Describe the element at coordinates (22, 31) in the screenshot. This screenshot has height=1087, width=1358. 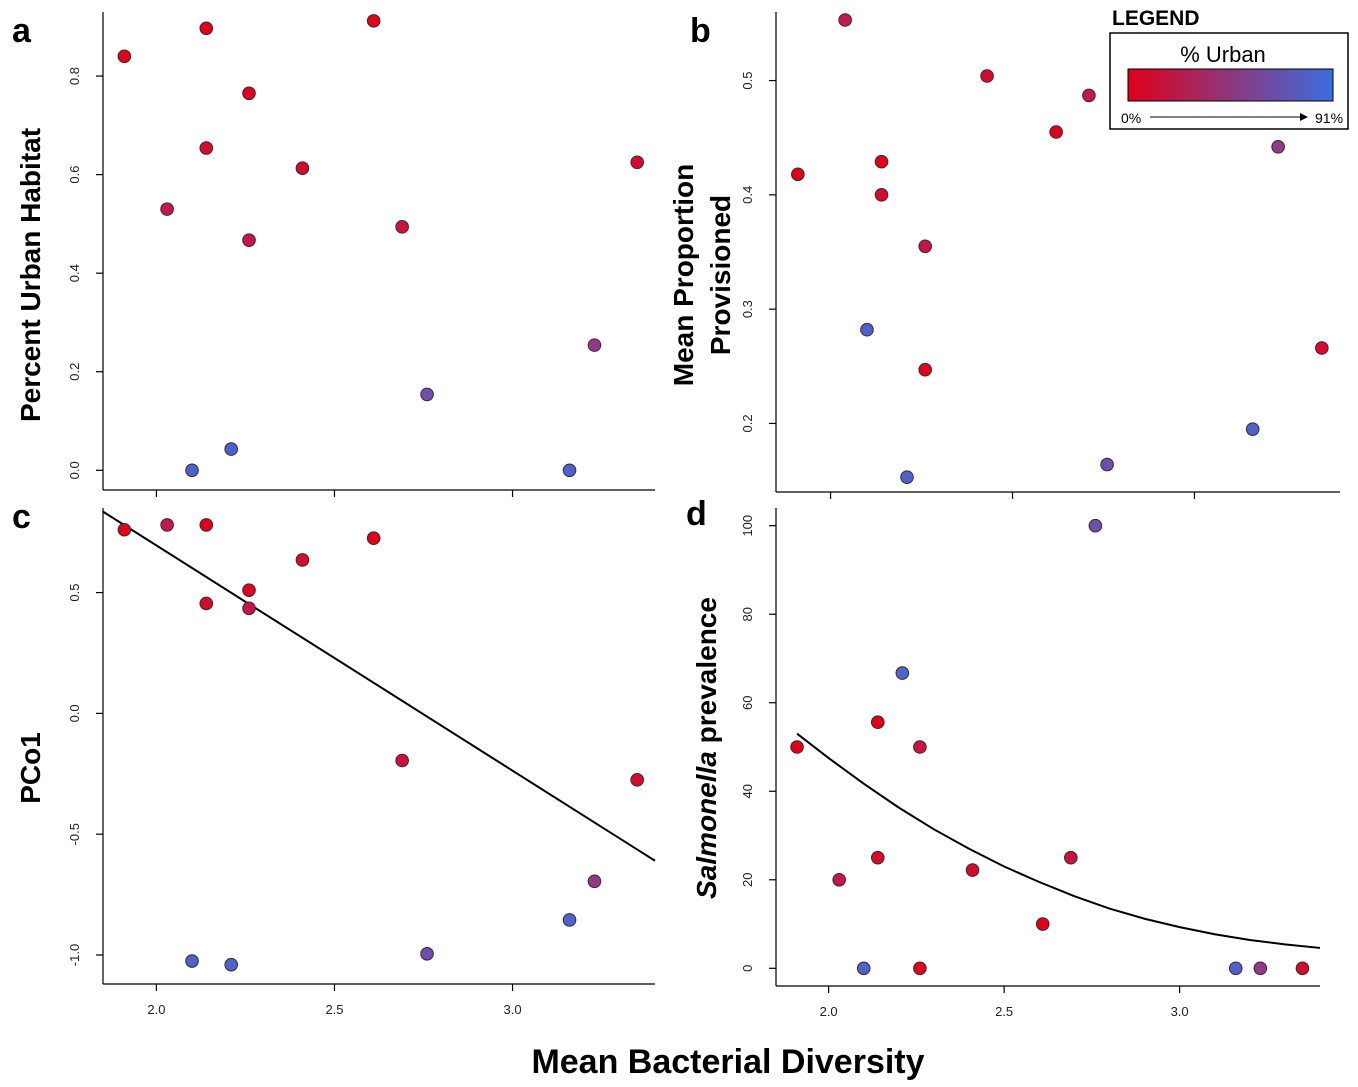
I see `panel-letter-a: a` at that location.